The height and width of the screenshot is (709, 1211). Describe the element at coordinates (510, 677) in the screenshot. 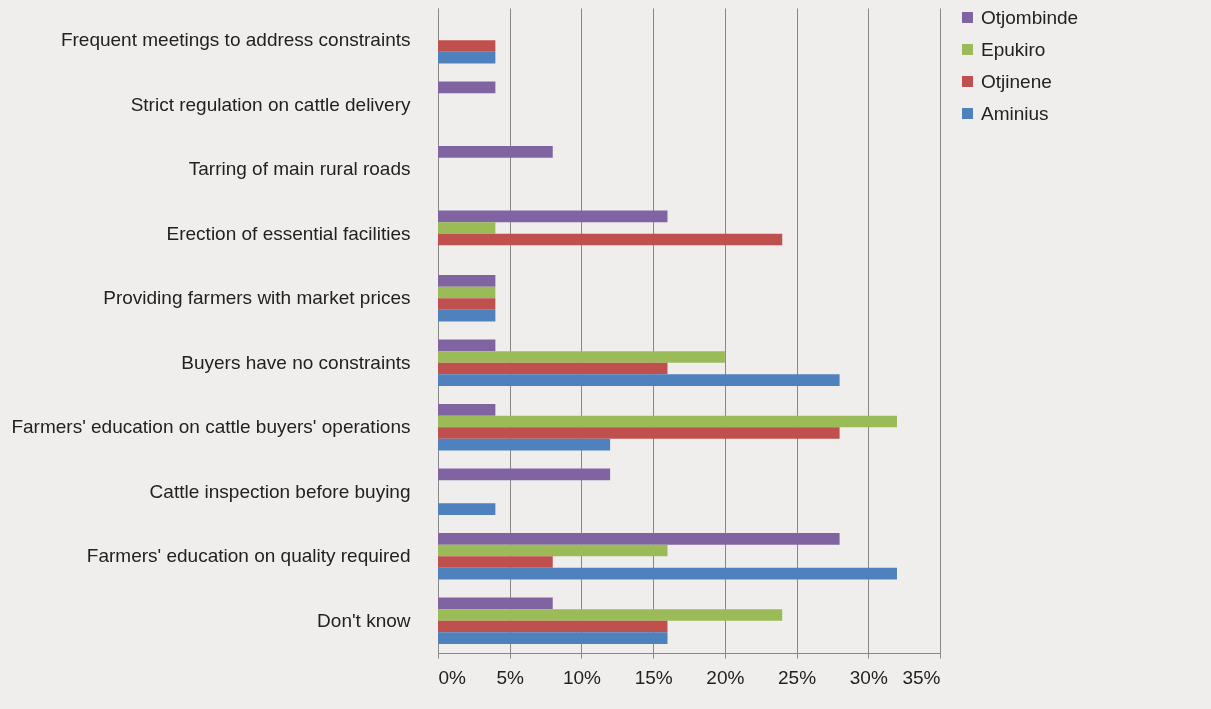

I see `x-tick-label: 5%` at that location.